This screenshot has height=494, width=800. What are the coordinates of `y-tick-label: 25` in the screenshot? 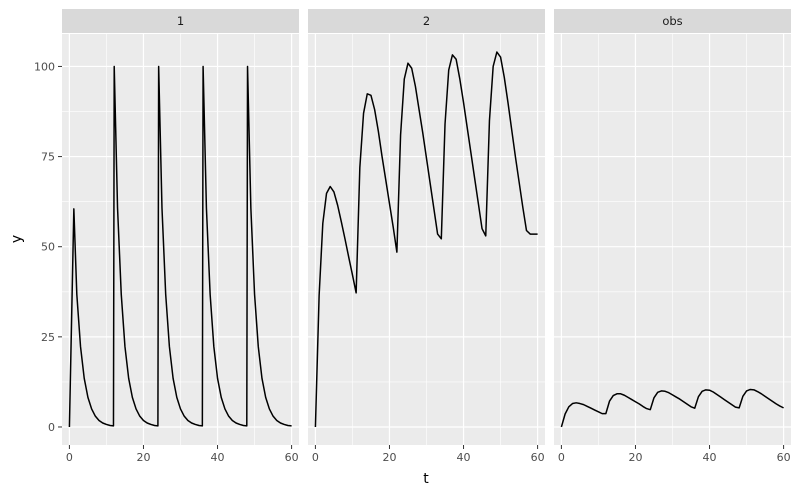 It's located at (48, 337).